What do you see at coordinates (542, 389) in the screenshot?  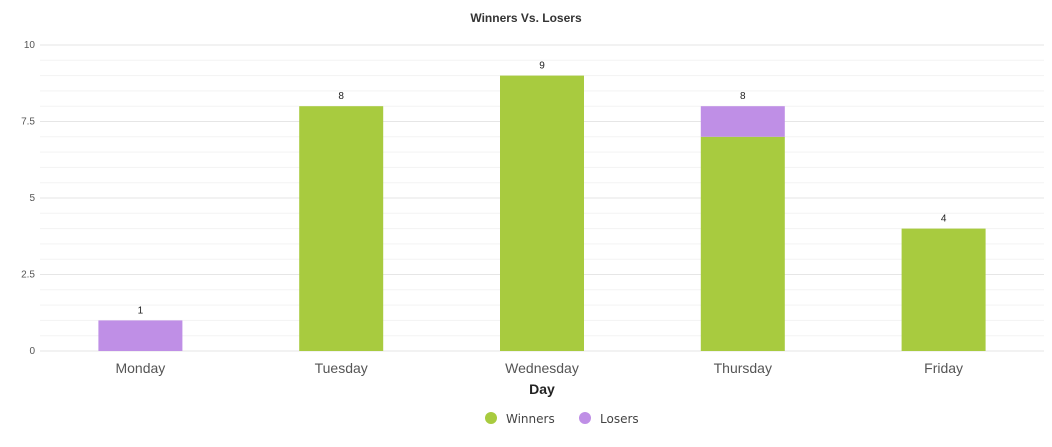 I see `x-axis-label: Day` at bounding box center [542, 389].